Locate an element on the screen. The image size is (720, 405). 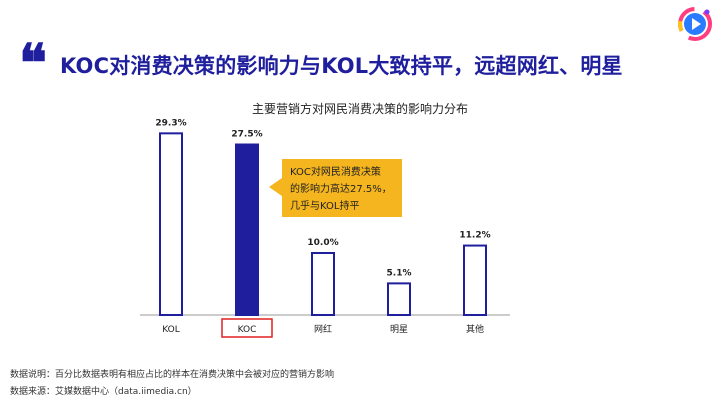
callout-box is located at coordinates (335, 188).